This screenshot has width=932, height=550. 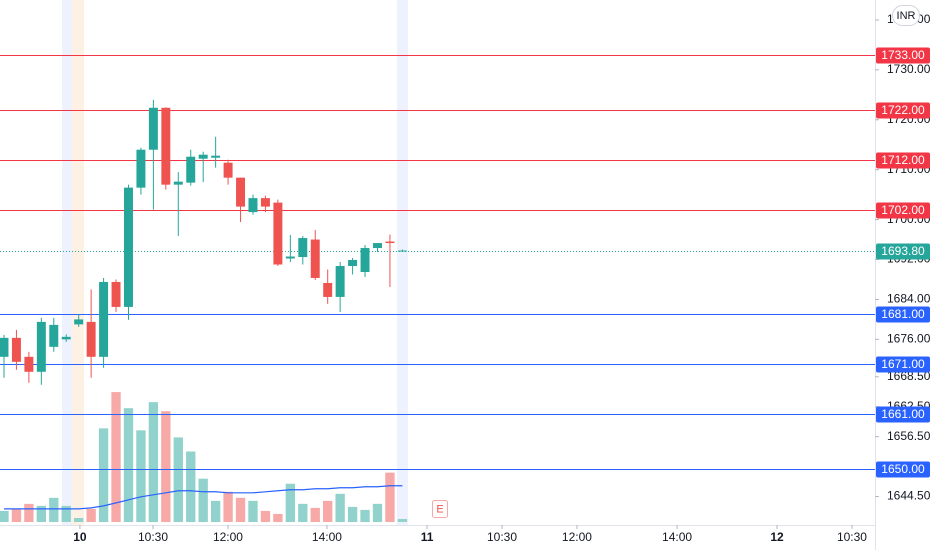 What do you see at coordinates (903, 314) in the screenshot?
I see `level-label: 1681.00` at bounding box center [903, 314].